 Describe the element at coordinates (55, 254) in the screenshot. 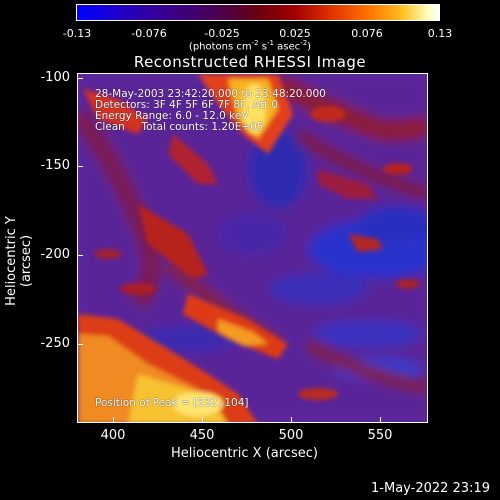

I see `y-tick-label: -200` at that location.